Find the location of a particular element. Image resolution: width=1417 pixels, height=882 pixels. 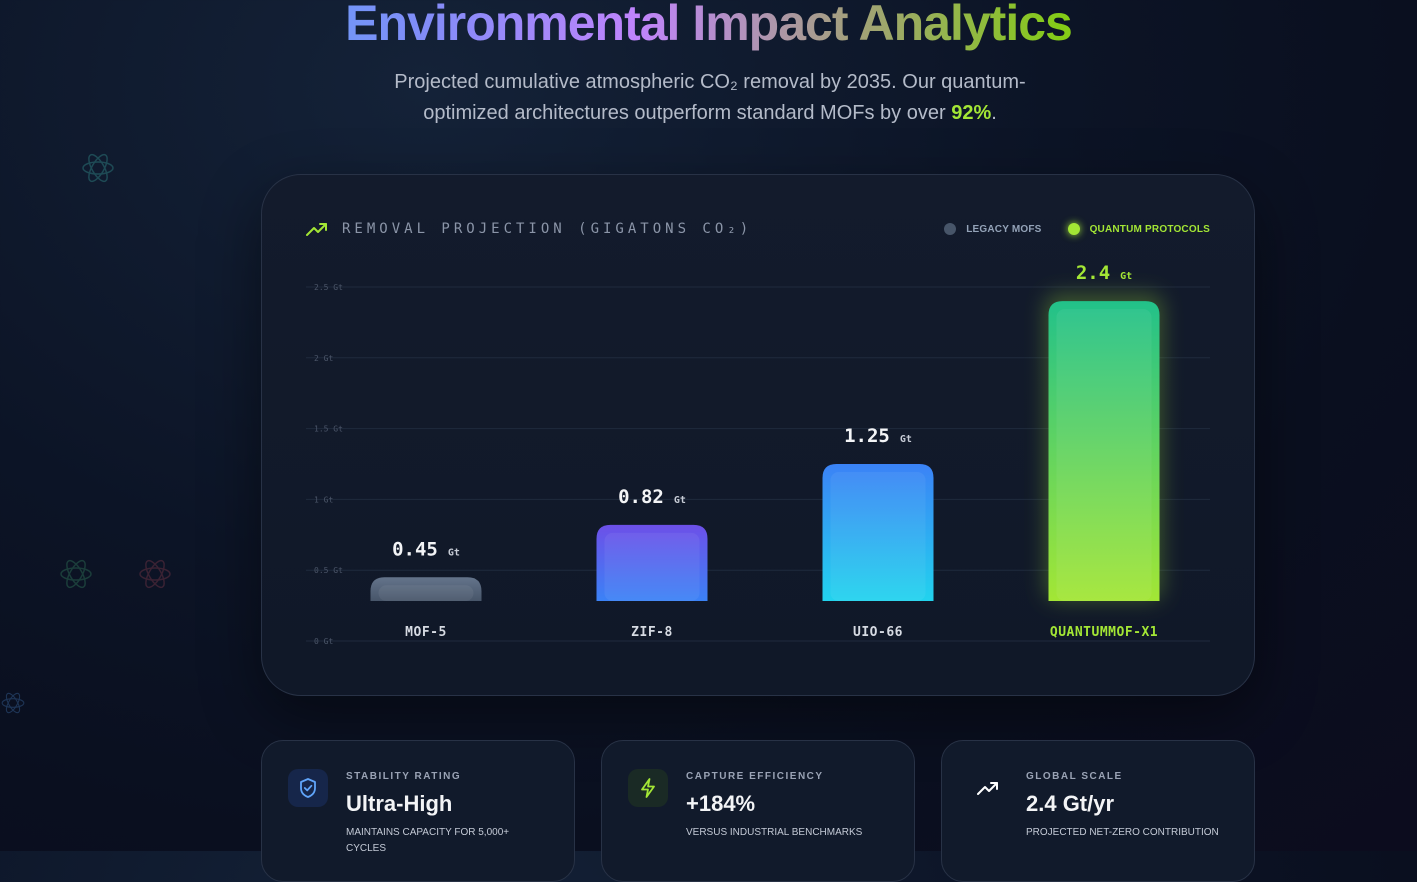

metric-label: GLOBAL SCALE is located at coordinates (1074, 776).